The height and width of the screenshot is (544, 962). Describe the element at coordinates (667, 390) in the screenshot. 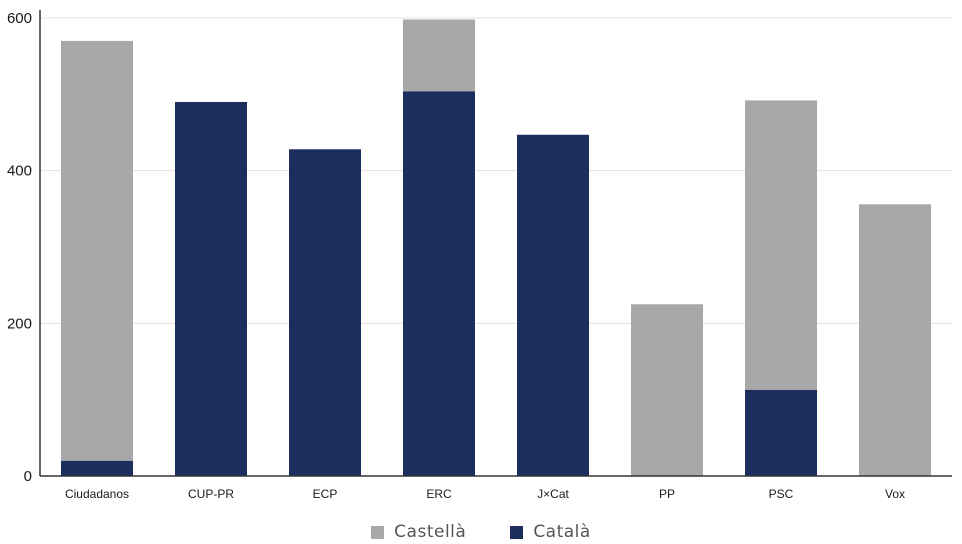

I see `bar-castell-pp` at that location.